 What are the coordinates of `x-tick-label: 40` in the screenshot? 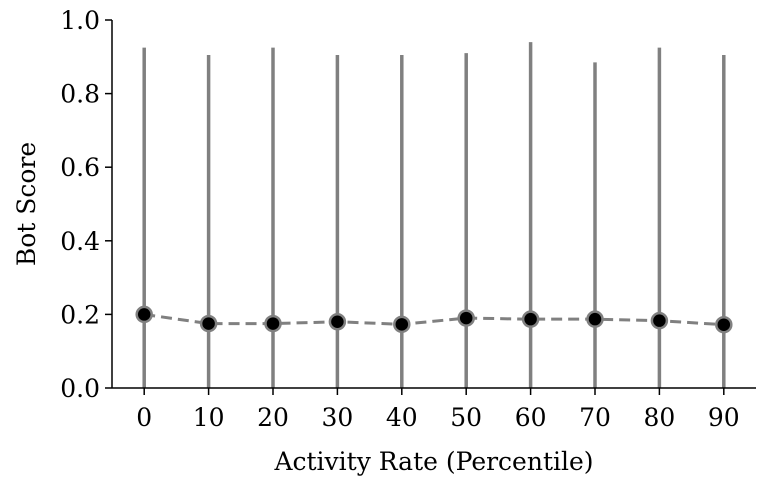 It's located at (402, 417).